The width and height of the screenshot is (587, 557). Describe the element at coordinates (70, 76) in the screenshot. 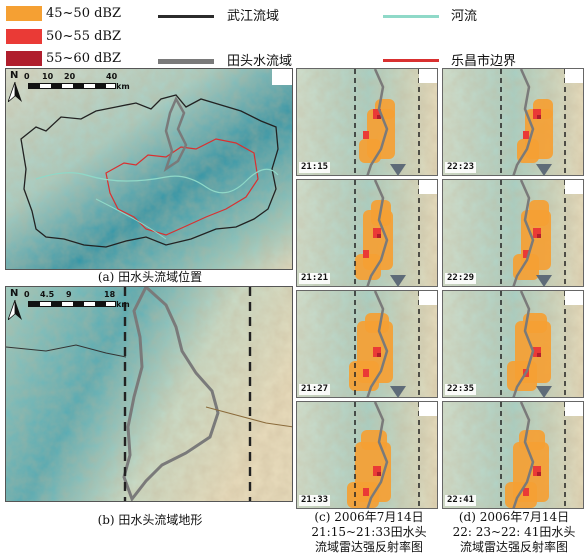

I see `map-a-scale-tick-2: 20` at that location.